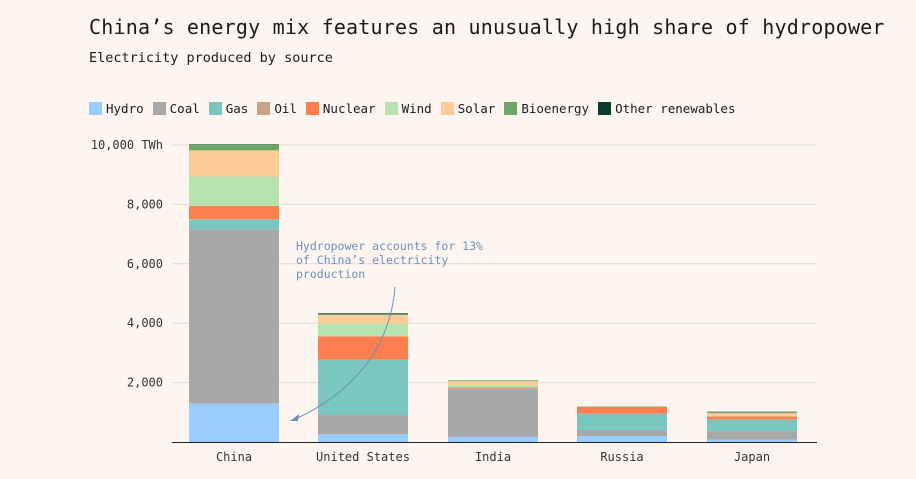  What do you see at coordinates (349, 108) in the screenshot?
I see `legend-label: Nuclear` at bounding box center [349, 108].